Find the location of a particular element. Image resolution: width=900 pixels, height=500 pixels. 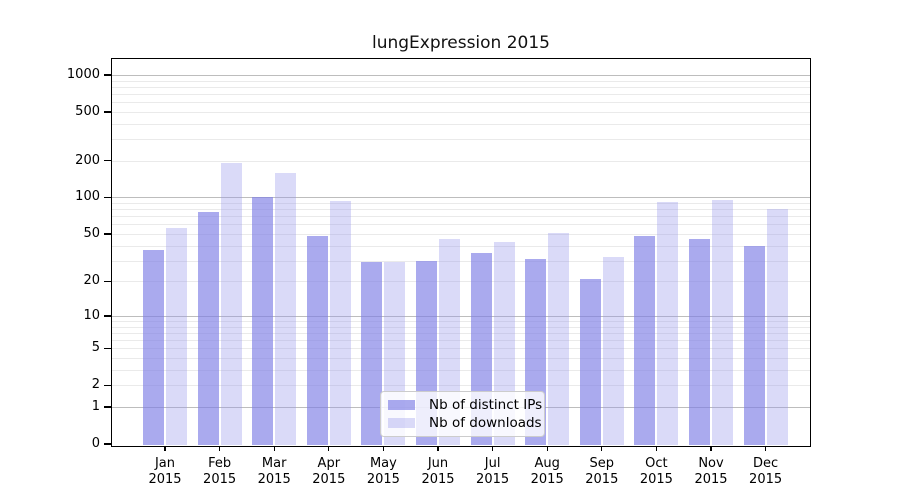

bar-aug-downloads is located at coordinates (559, 338).